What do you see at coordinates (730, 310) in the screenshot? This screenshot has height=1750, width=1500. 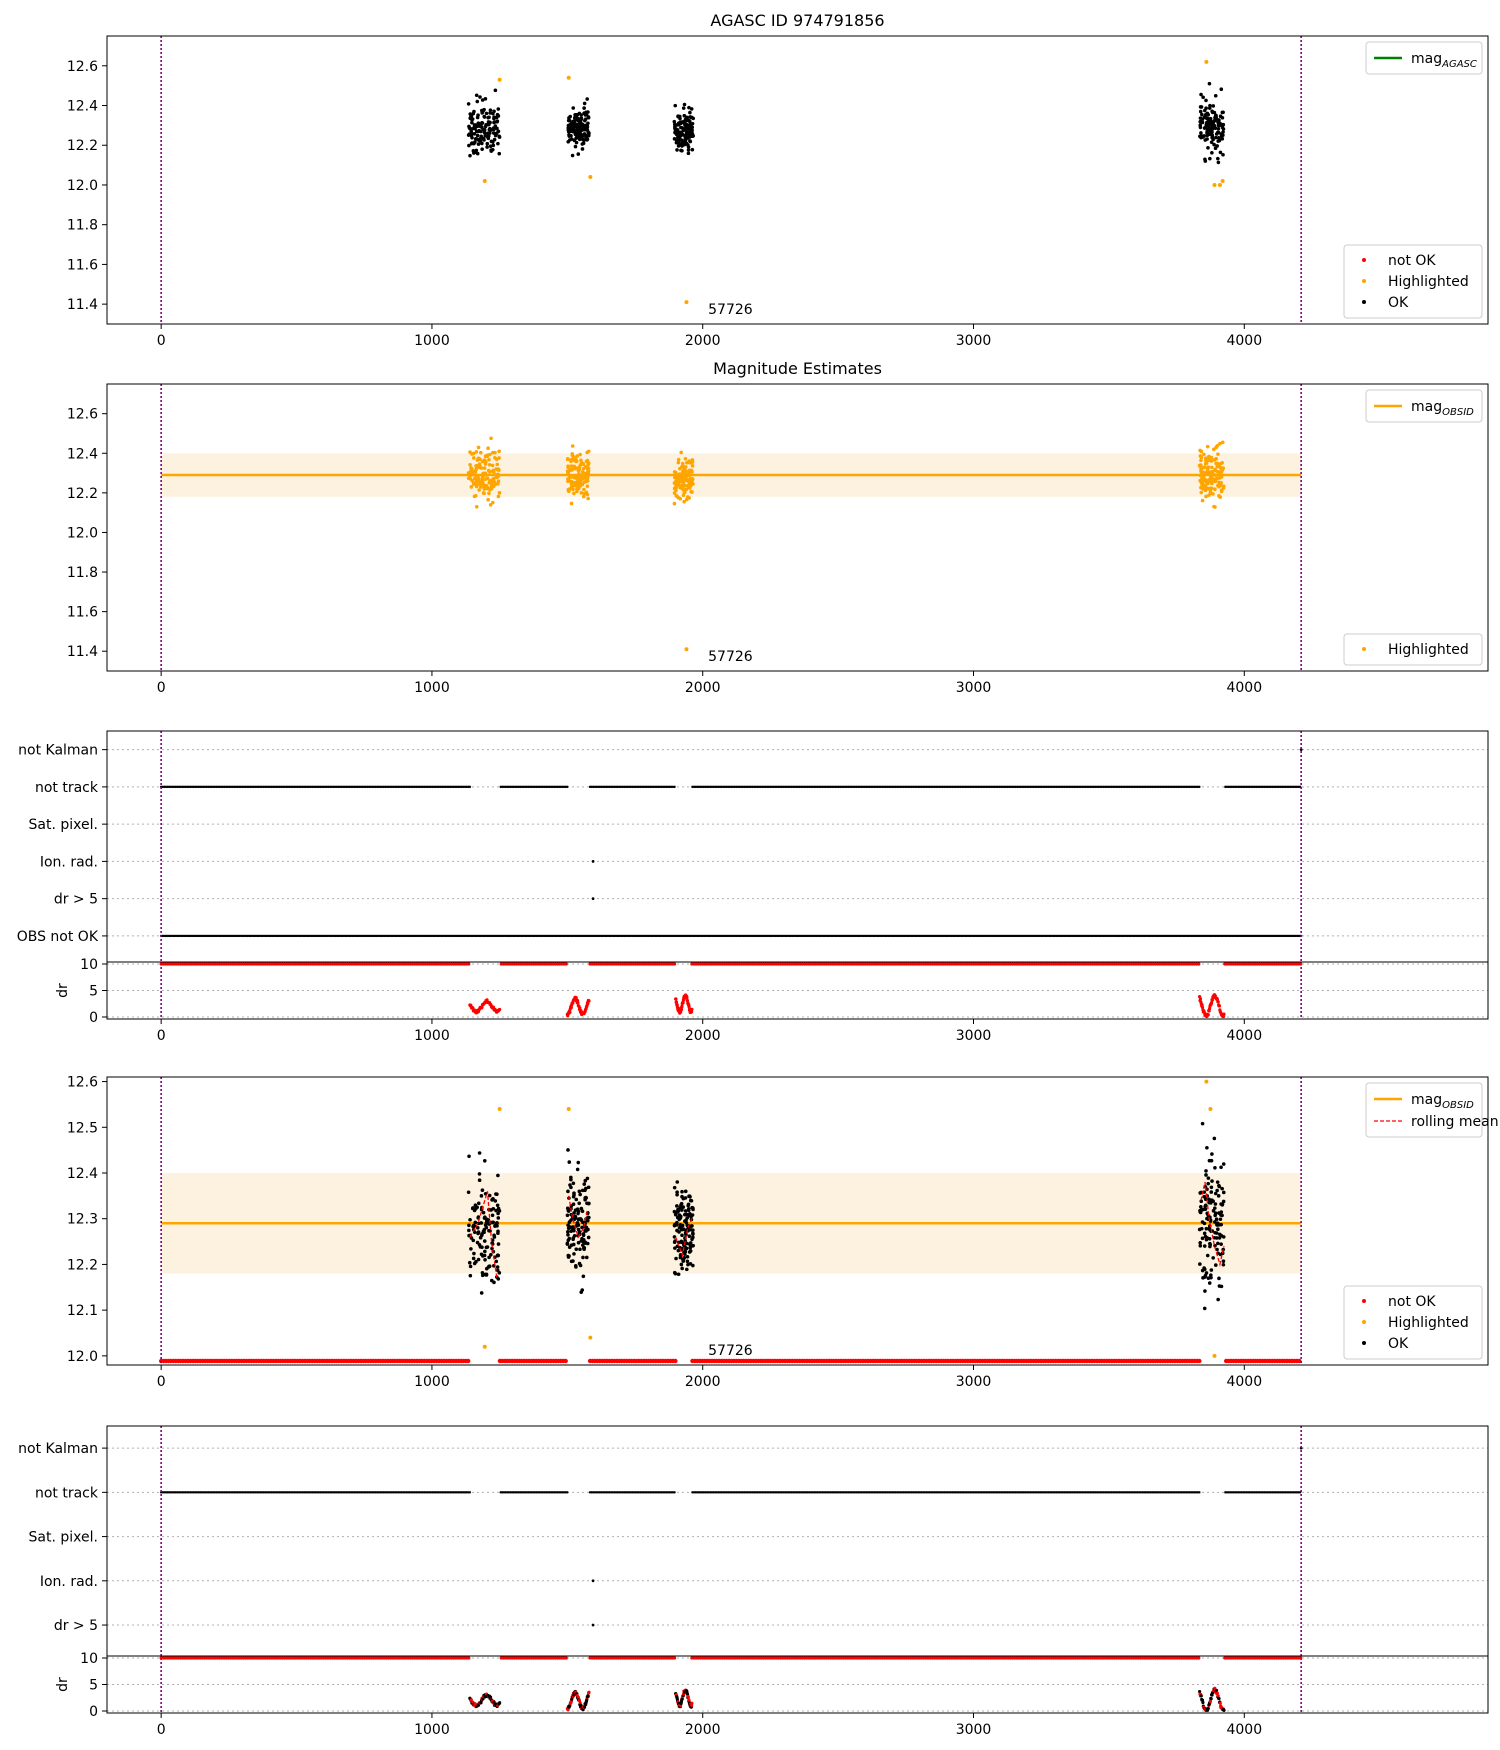 I see `point-annotation: 57726` at bounding box center [730, 310].